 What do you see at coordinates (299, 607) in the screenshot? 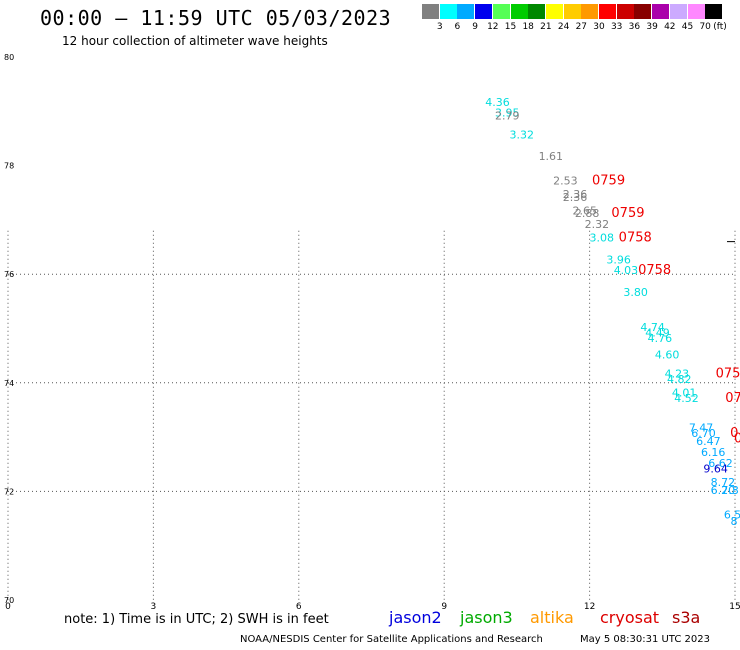
I see `x-tick-label: 6` at bounding box center [299, 607].